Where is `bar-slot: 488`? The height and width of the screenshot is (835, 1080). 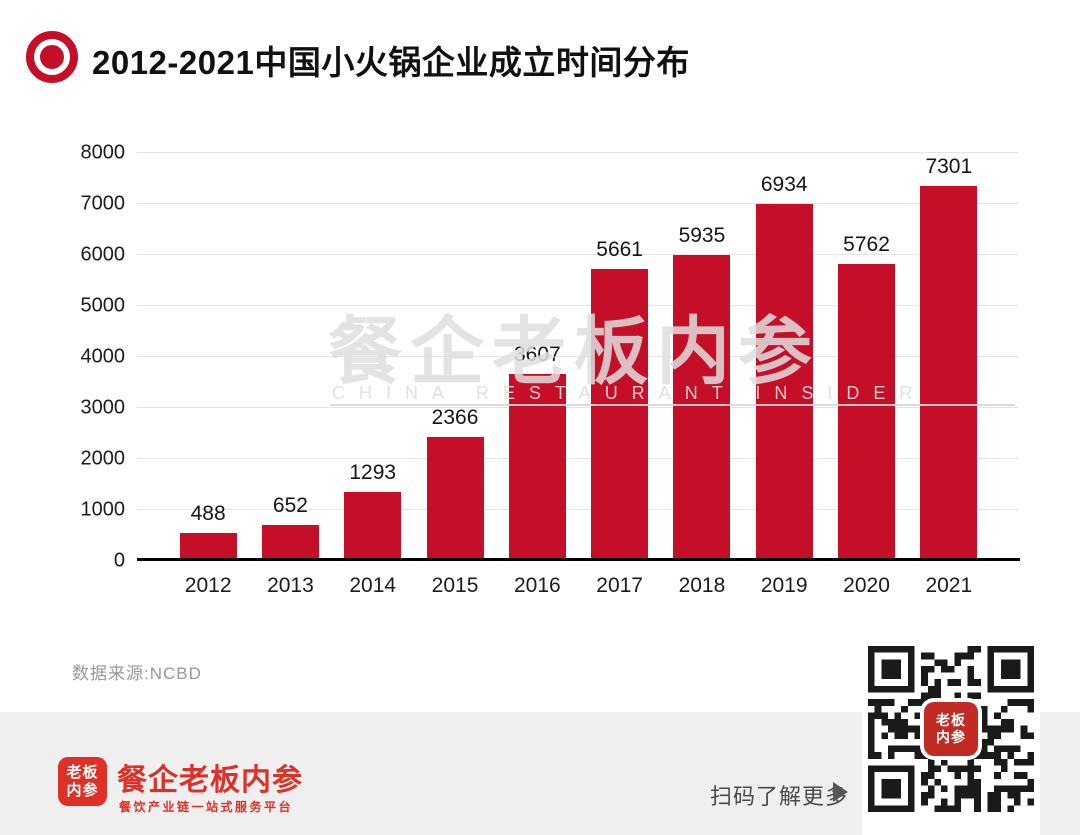
bar-slot: 488 is located at coordinates (208, 355).